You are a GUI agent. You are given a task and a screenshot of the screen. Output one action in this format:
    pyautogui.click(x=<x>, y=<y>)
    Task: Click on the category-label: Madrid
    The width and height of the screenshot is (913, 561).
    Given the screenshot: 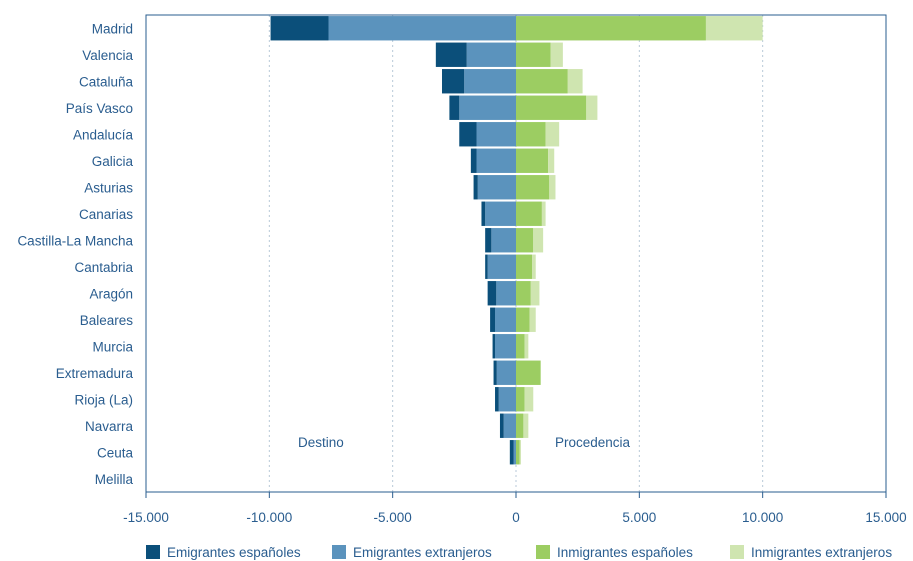 What is the action you would take?
    pyautogui.click(x=112, y=28)
    